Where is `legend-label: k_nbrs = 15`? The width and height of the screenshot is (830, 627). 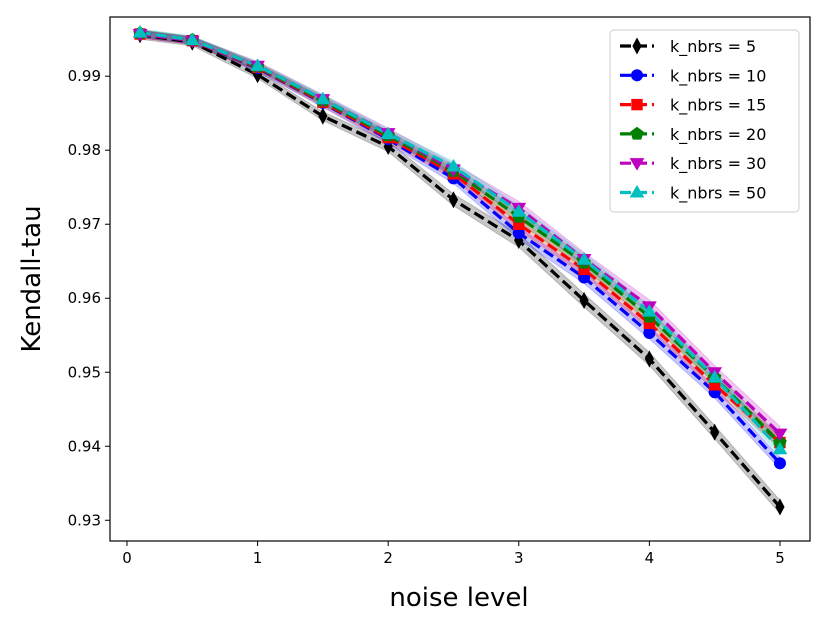
legend-label: k_nbrs = 15 is located at coordinates (718, 106).